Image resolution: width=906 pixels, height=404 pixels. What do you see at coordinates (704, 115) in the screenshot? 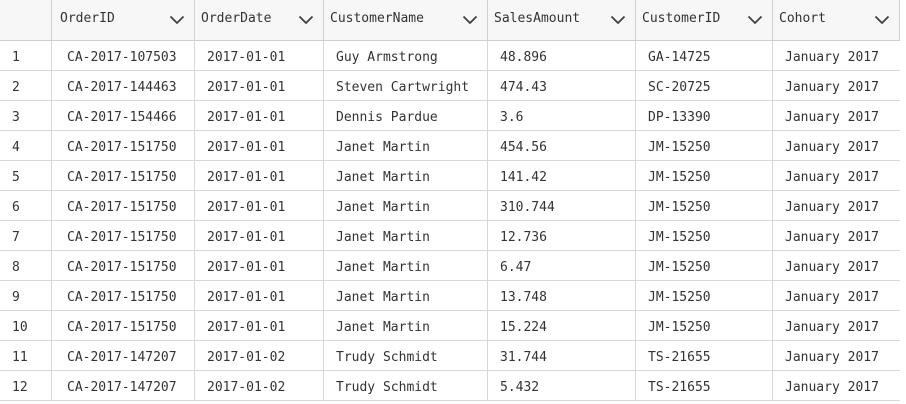
I see `customerid-cell: DP-13390` at bounding box center [704, 115].